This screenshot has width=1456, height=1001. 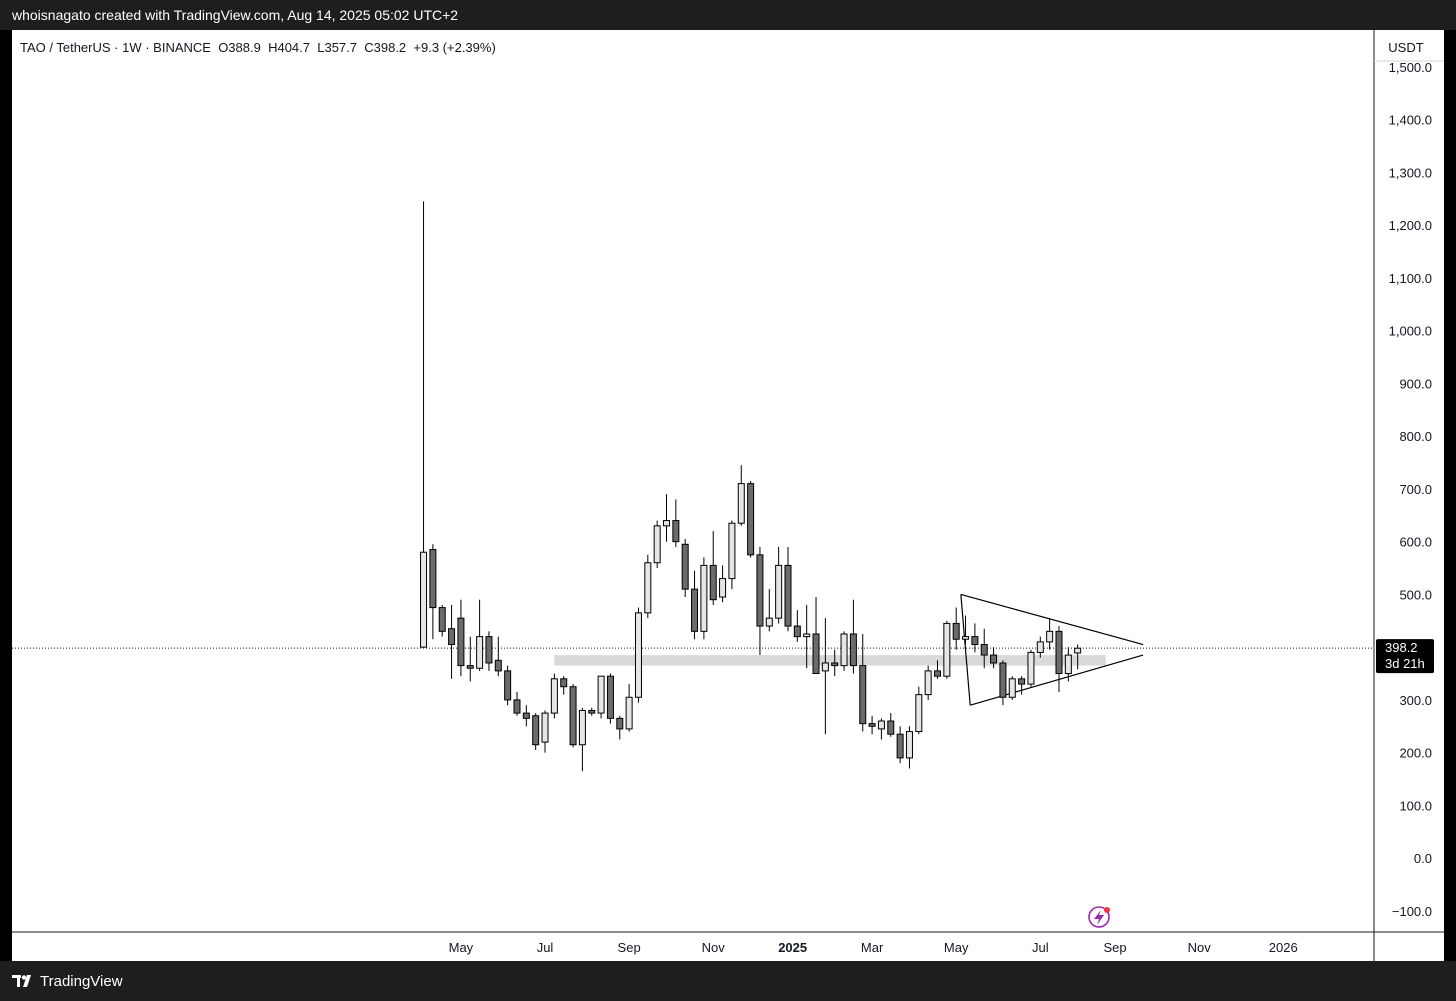 What do you see at coordinates (1423, 858) in the screenshot?
I see `y-tick-label: 0.0` at bounding box center [1423, 858].